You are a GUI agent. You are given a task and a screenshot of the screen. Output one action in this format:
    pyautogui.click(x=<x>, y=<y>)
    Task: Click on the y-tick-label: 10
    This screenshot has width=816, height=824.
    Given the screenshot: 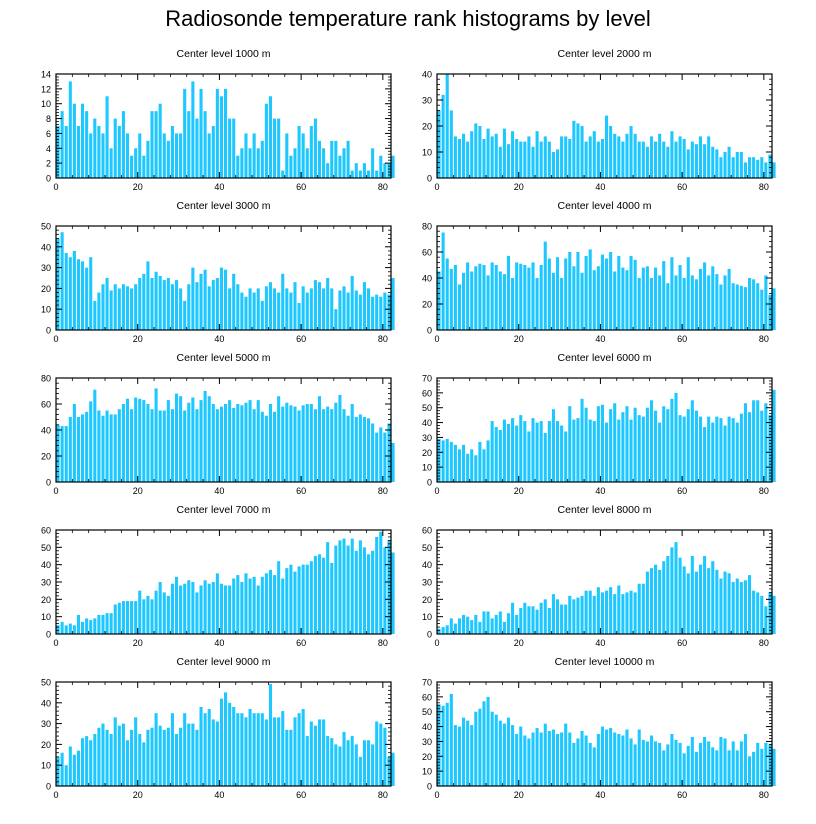 What is the action you would take?
    pyautogui.click(x=46, y=766)
    